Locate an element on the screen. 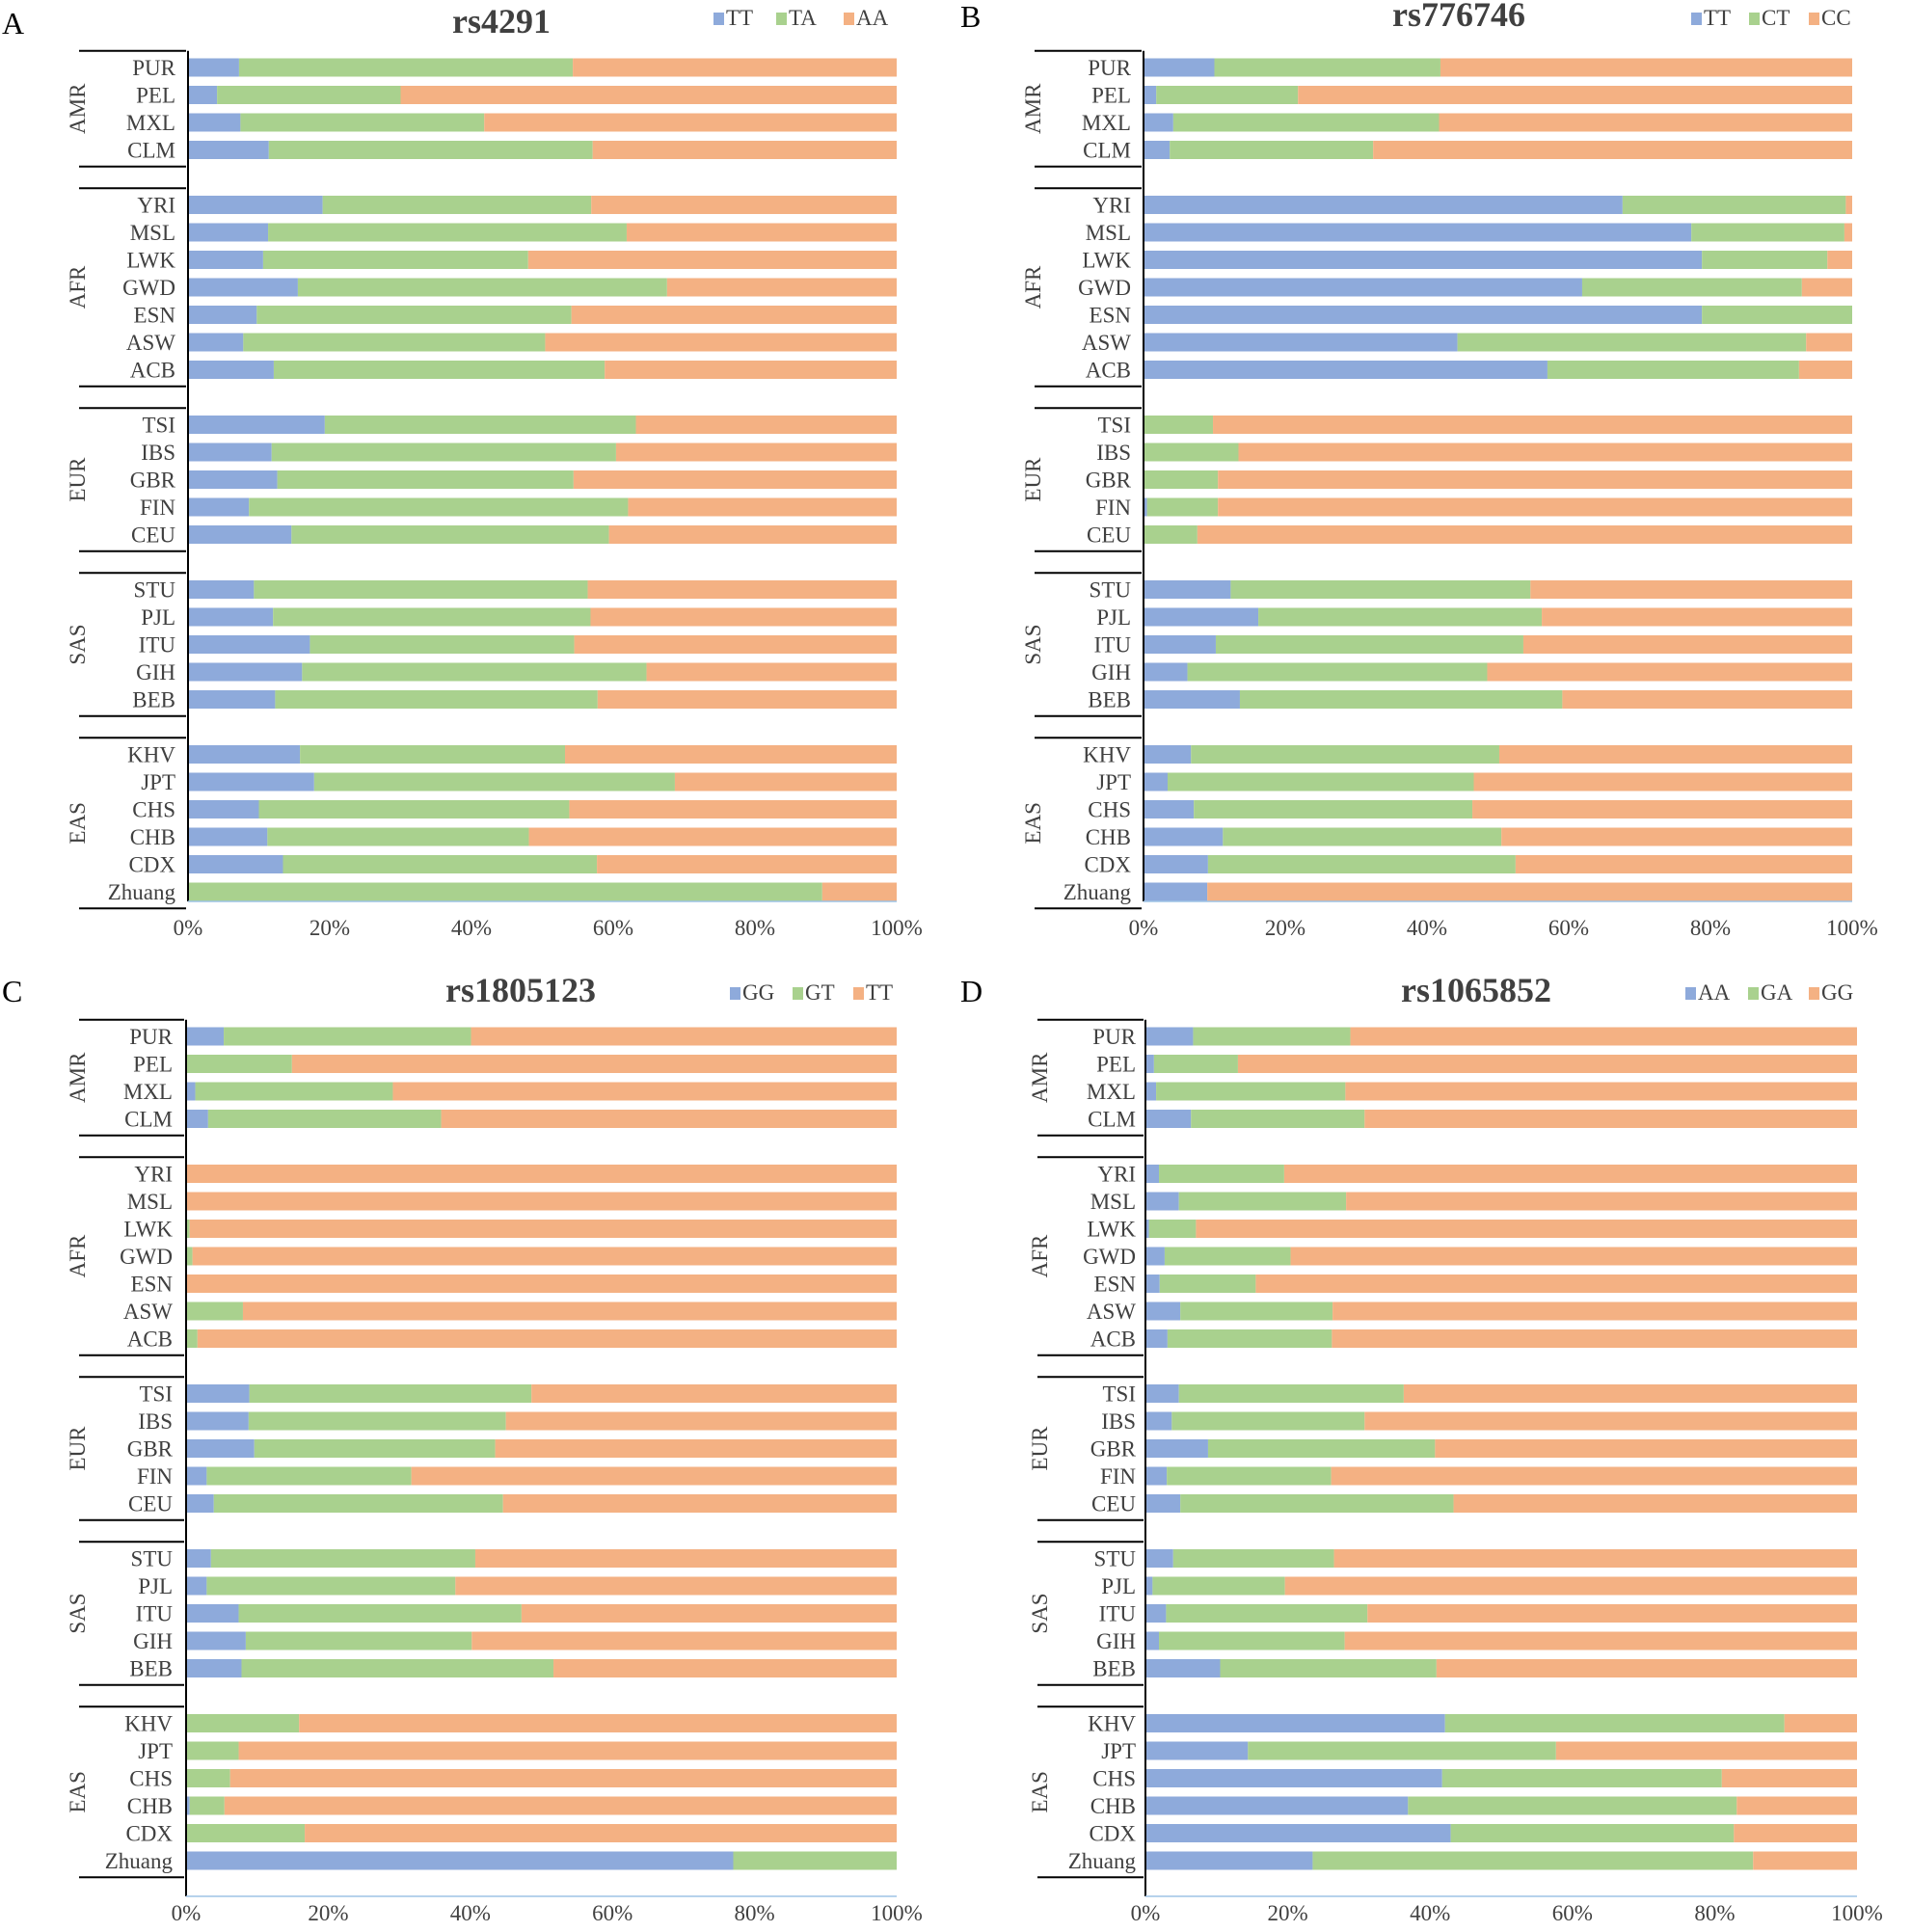 The image size is (1911, 1932). legend-label-ga: GA is located at coordinates (1777, 993).